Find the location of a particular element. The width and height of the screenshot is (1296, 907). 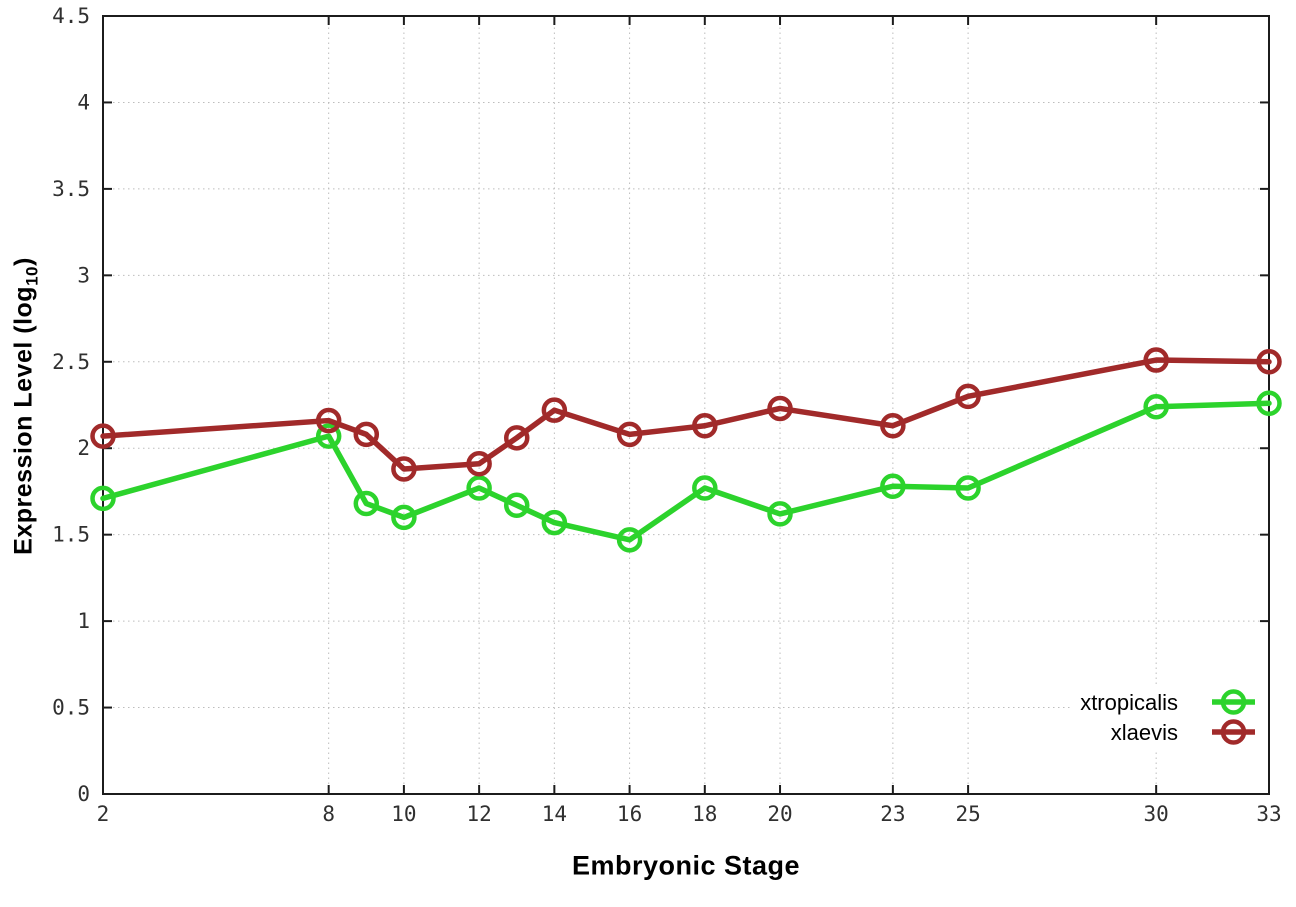

x-tick-label: 8 is located at coordinates (328, 814).